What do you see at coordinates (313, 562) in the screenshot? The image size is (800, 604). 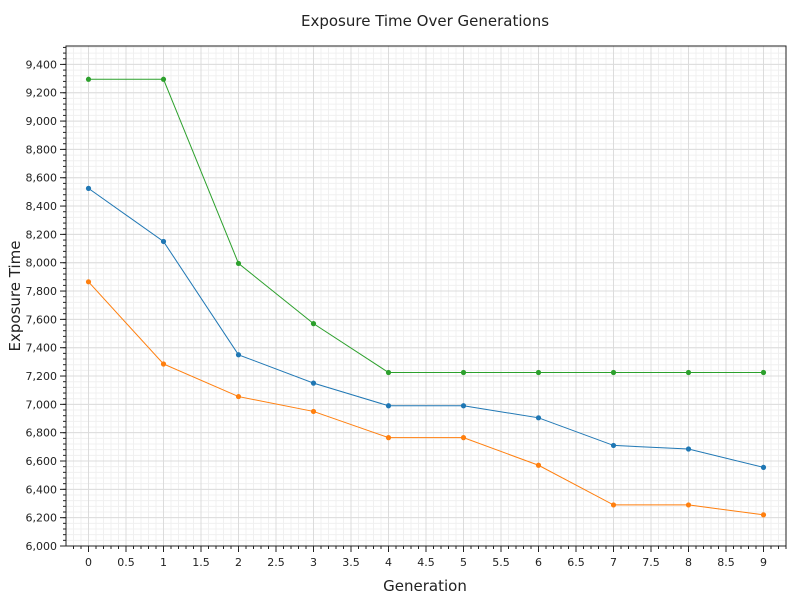 I see `x-tick-label: 3` at bounding box center [313, 562].